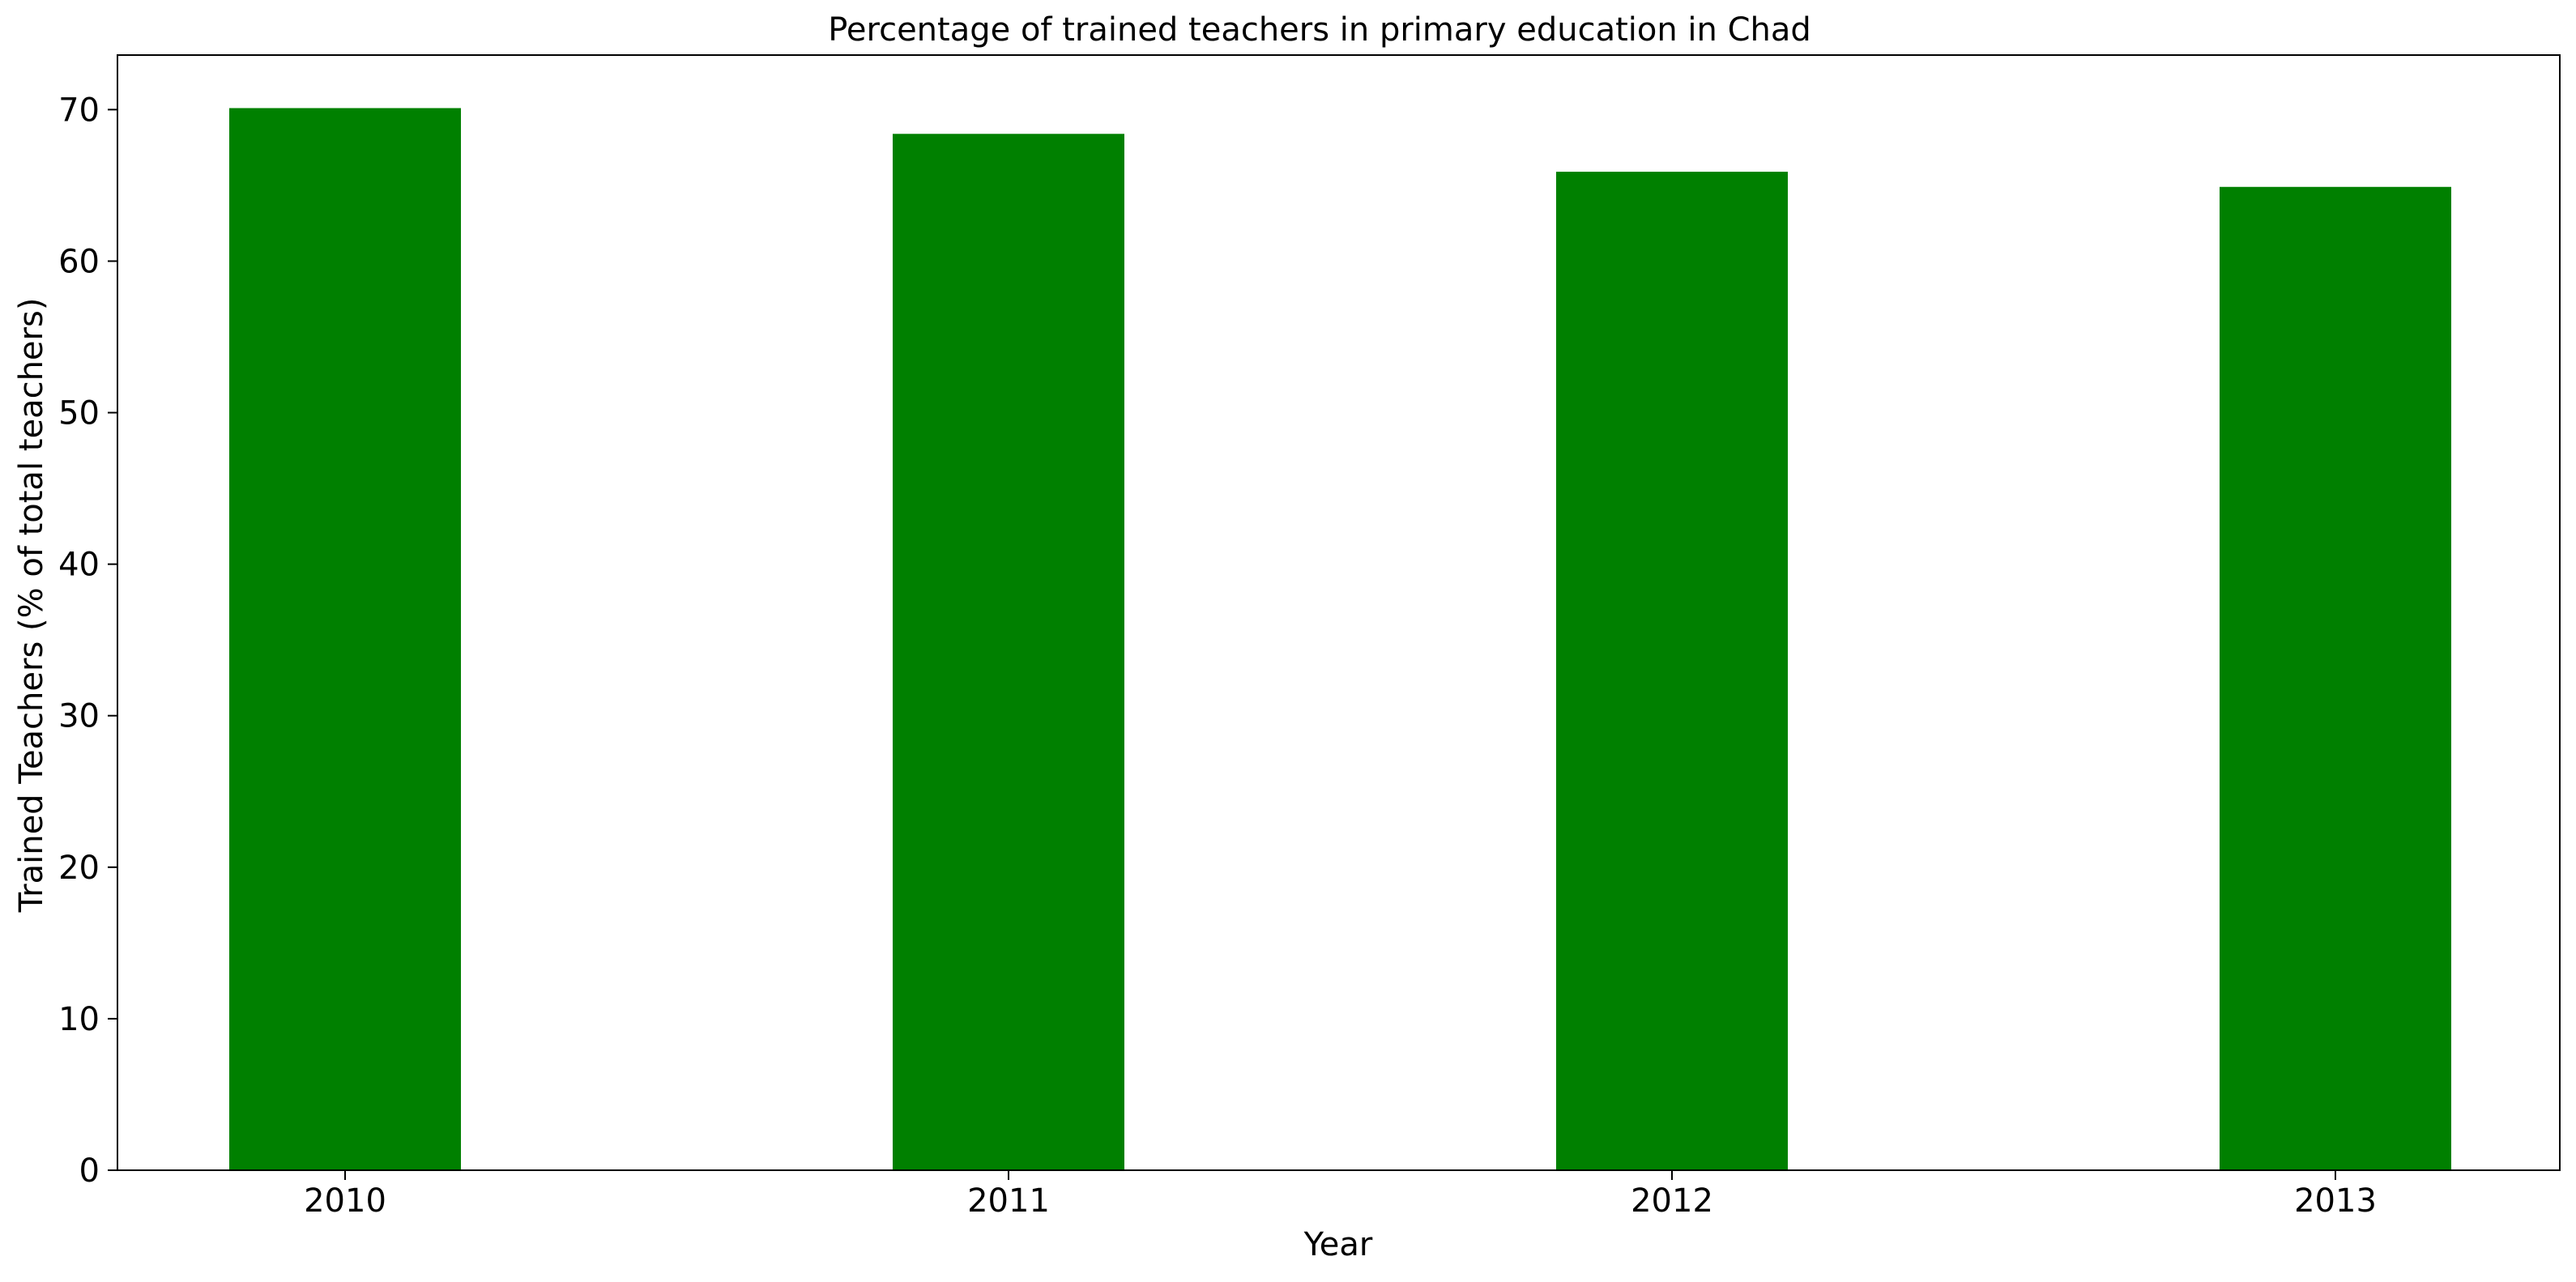  Describe the element at coordinates (345, 639) in the screenshot. I see `bar-2010` at that location.